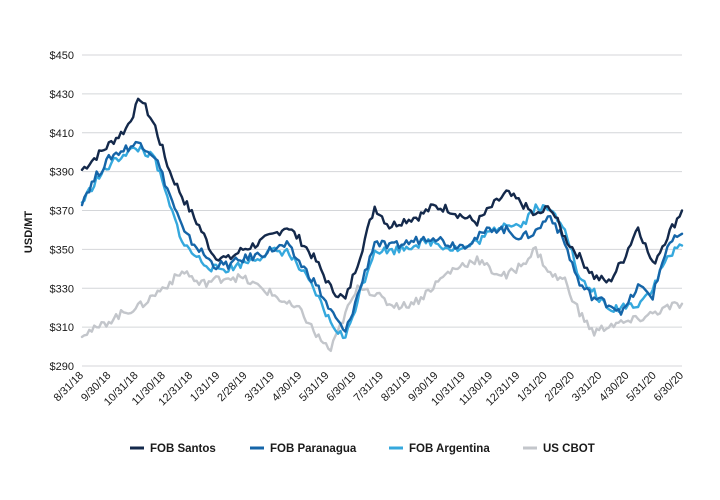 The image size is (720, 500). I want to click on y-tick-label: $310, so click(62, 328).